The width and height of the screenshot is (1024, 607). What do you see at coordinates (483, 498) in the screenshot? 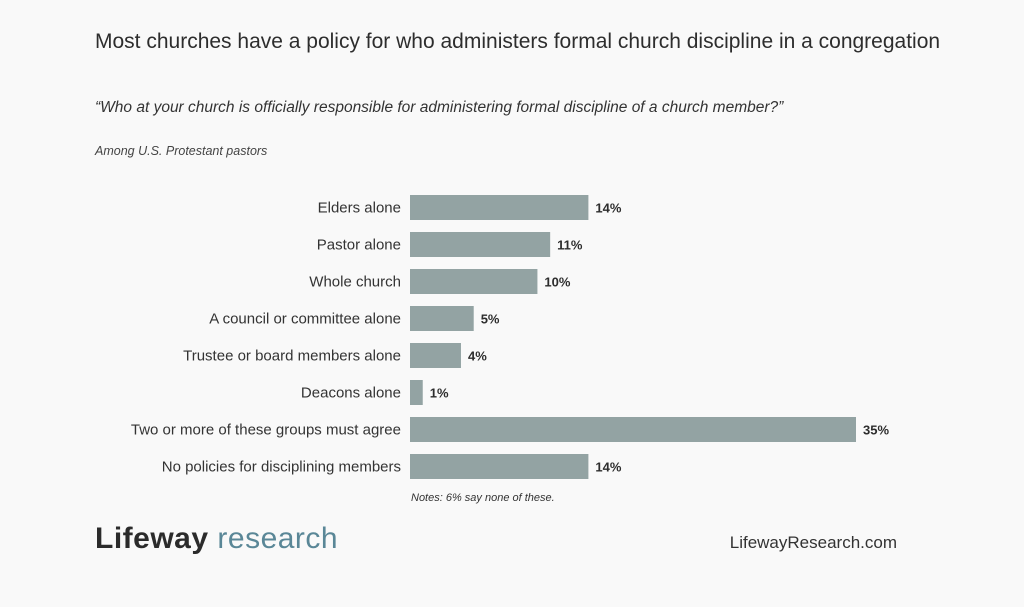
I see `chart-note: Notes: 6% say none of these.` at bounding box center [483, 498].